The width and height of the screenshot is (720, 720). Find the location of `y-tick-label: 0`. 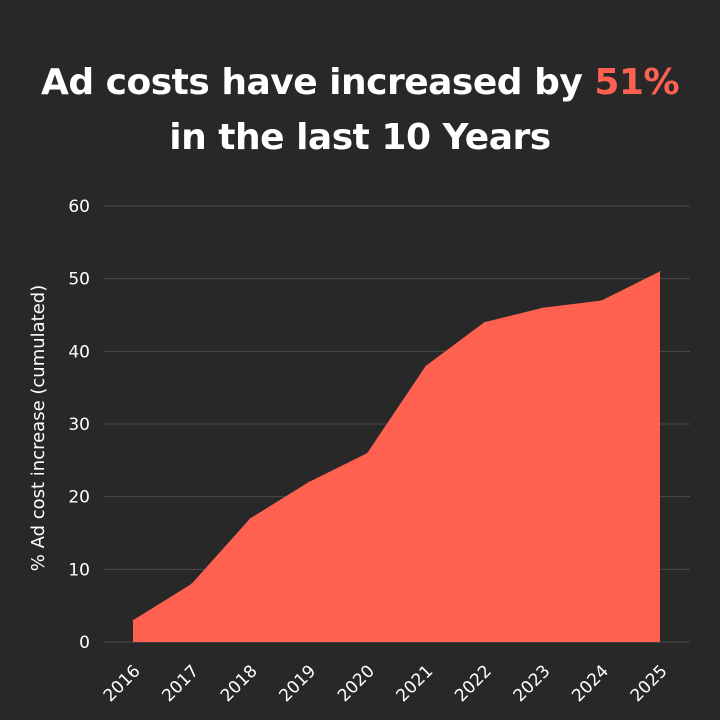

y-tick-label: 0 is located at coordinates (84, 643).